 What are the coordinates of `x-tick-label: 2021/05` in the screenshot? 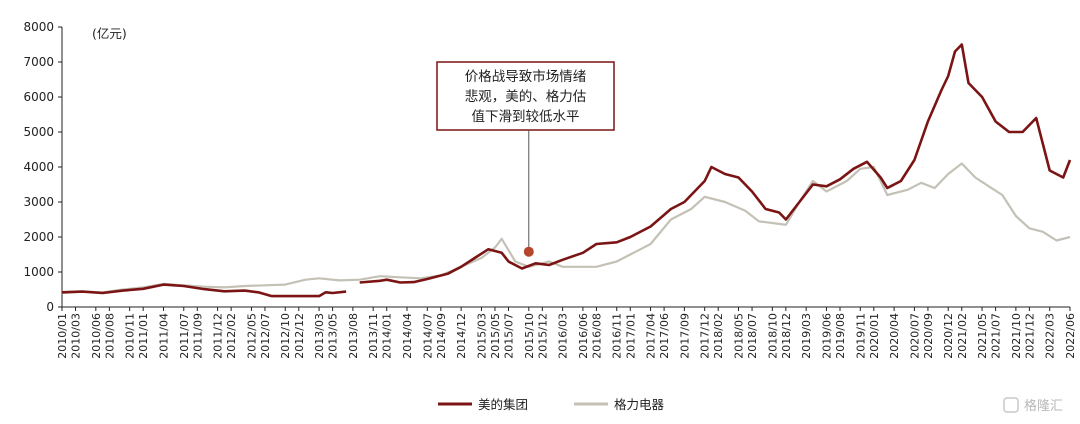 It's located at (982, 336).